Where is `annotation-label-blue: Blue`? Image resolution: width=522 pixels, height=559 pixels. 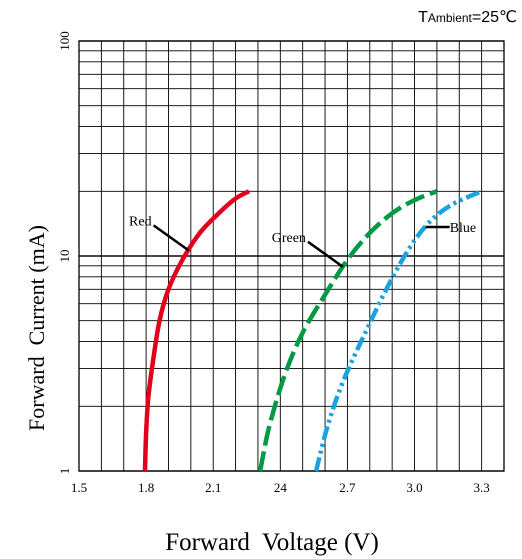
annotation-label-blue: Blue is located at coordinates (463, 228).